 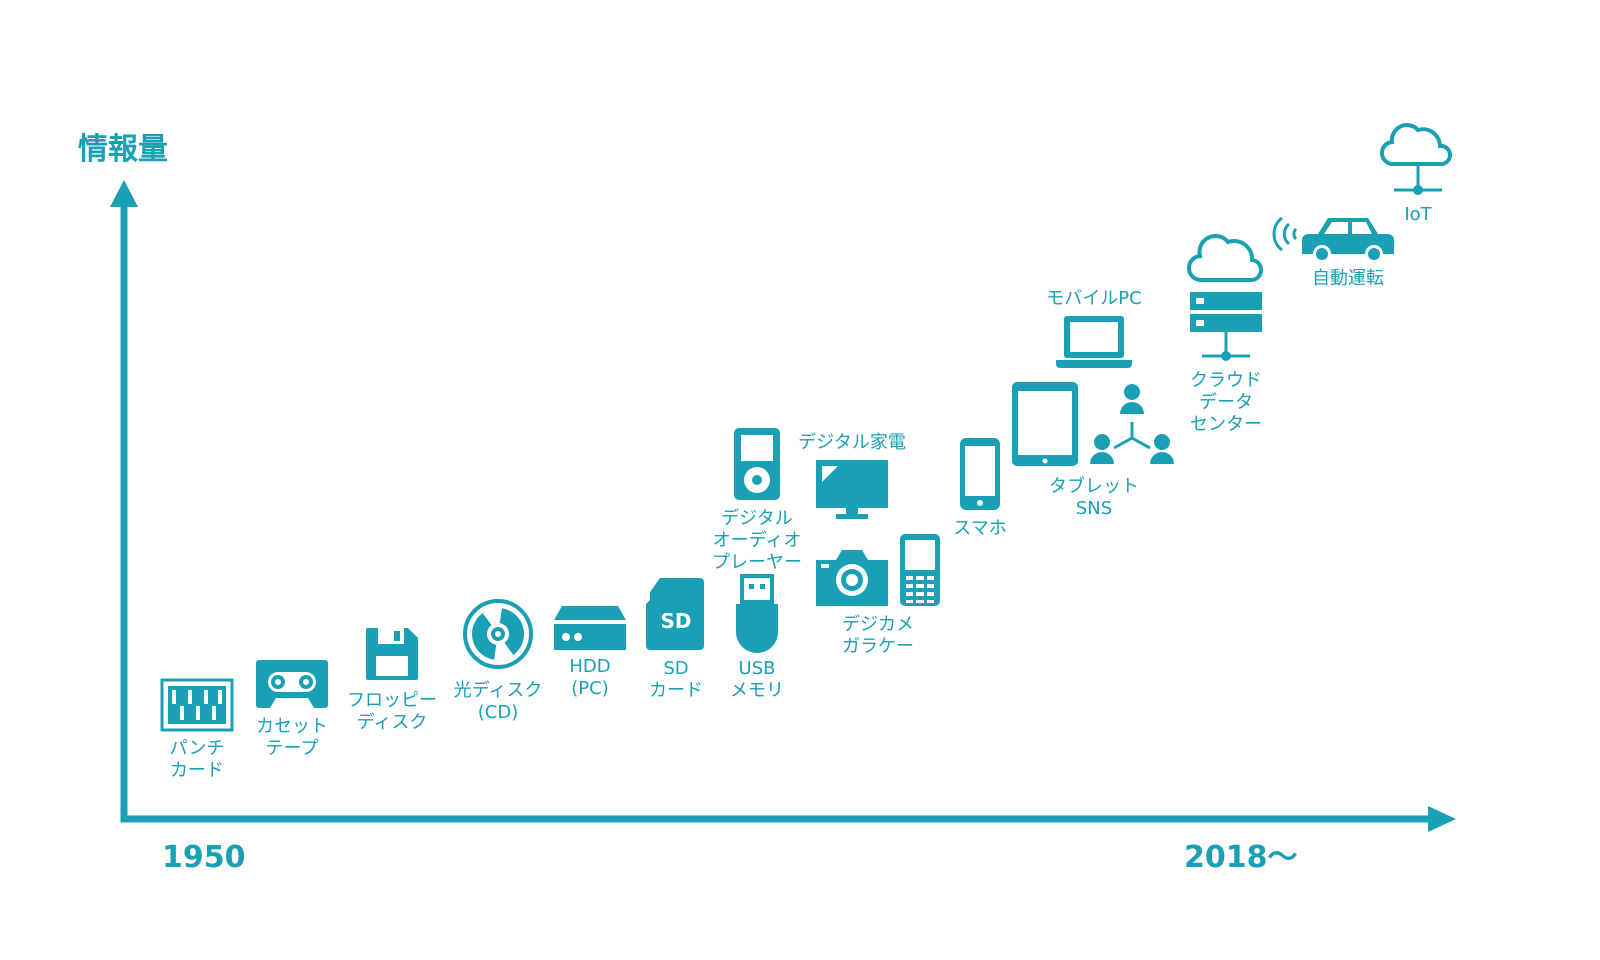 I want to click on smartphone-icon, so click(x=980, y=474).